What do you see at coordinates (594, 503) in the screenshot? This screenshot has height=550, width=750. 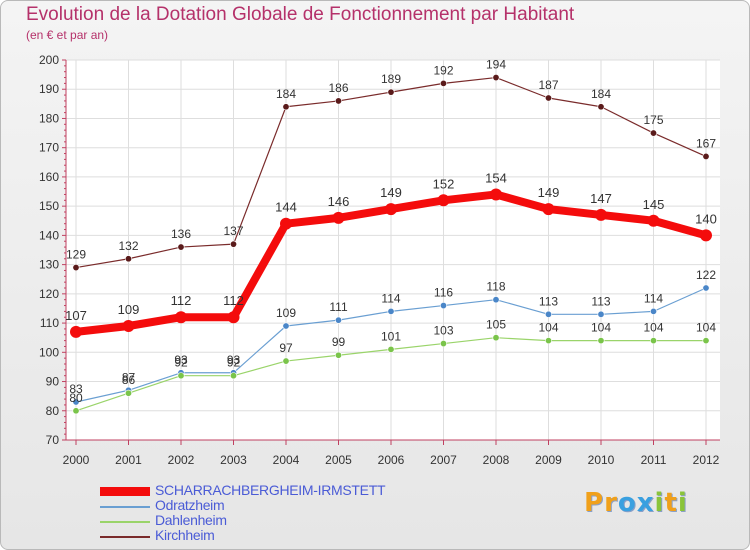 I see `logo-letter: P` at bounding box center [594, 503].